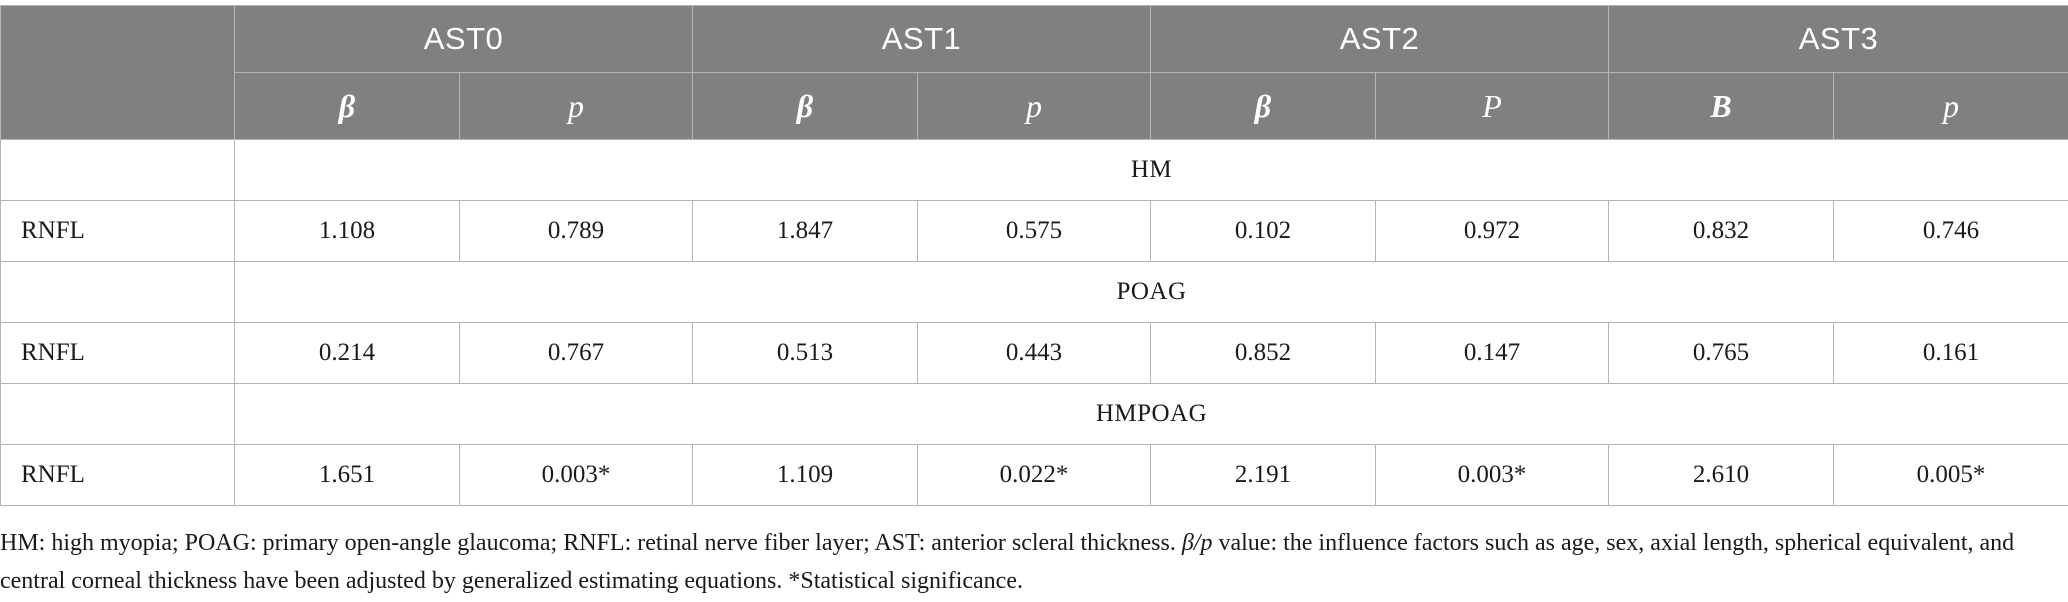 The width and height of the screenshot is (2068, 602). What do you see at coordinates (117, 72) in the screenshot?
I see `header-corner-cell` at bounding box center [117, 72].